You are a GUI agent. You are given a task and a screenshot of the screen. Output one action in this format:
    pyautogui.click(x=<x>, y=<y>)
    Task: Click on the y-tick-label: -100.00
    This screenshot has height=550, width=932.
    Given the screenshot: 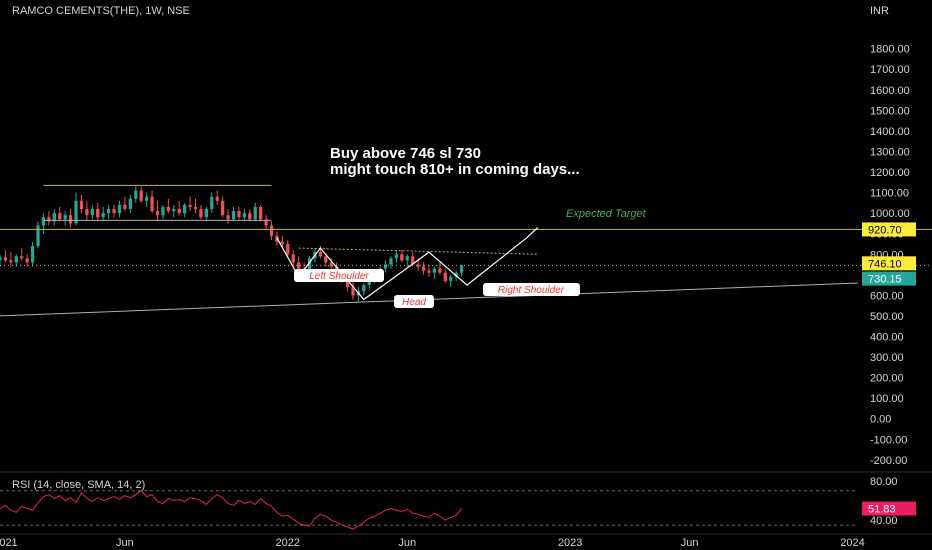 What is the action you would take?
    pyautogui.click(x=888, y=440)
    